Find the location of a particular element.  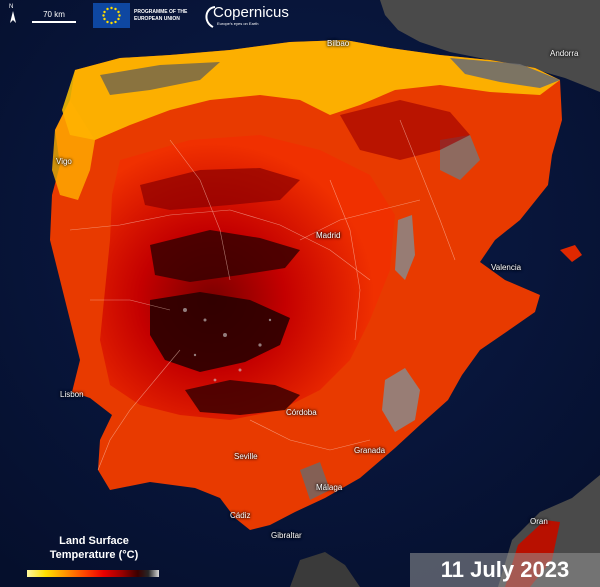

pyrenees-mountains is located at coordinates (505, 73).